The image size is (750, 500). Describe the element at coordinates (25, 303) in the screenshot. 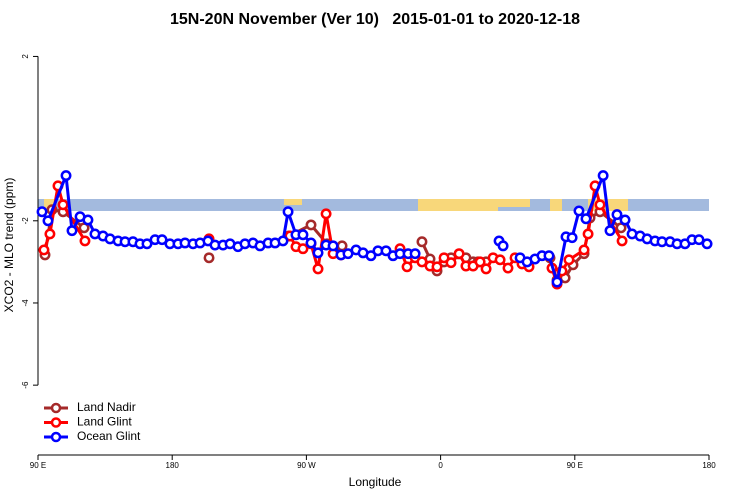

I see `y-tick-label: -4` at that location.